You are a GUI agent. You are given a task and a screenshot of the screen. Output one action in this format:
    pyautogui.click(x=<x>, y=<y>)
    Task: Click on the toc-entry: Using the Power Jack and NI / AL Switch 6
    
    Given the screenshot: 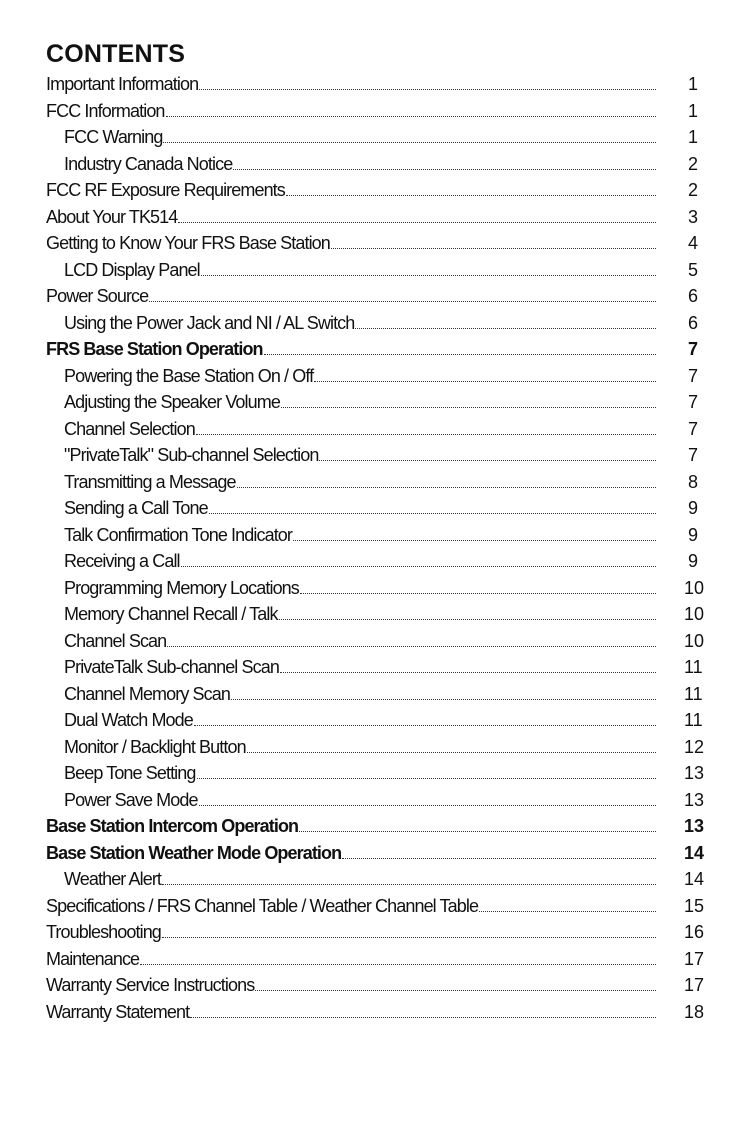 What is the action you would take?
    pyautogui.click(x=372, y=326)
    